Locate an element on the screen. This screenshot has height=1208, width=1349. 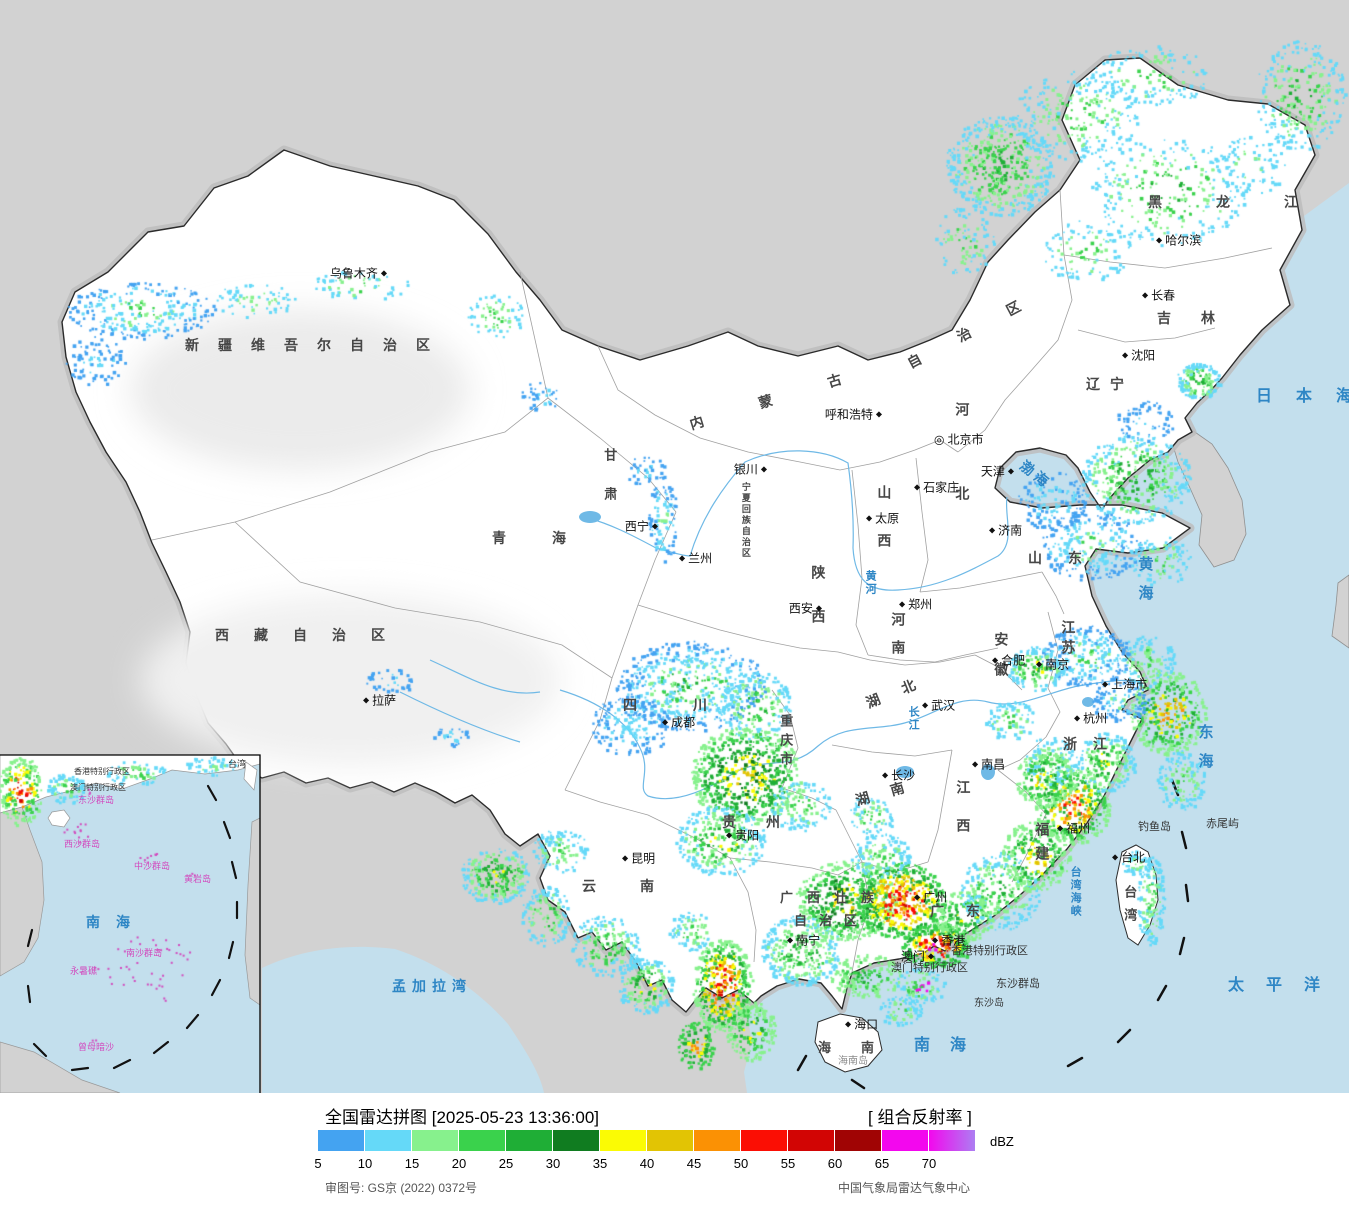
tick-5: 5 is located at coordinates (318, 1163).